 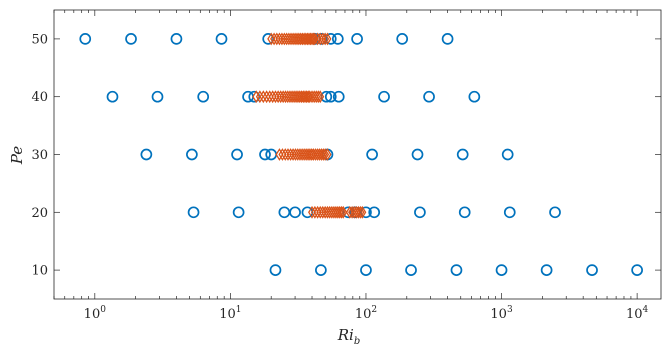 I want to click on x-tick-label: 10³, so click(x=501, y=313).